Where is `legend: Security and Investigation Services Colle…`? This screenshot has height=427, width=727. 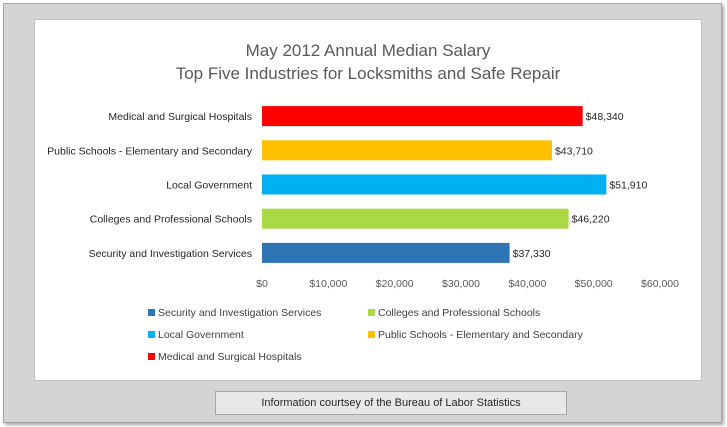
legend: Security and Investigation Services Colle… is located at coordinates (366, 335).